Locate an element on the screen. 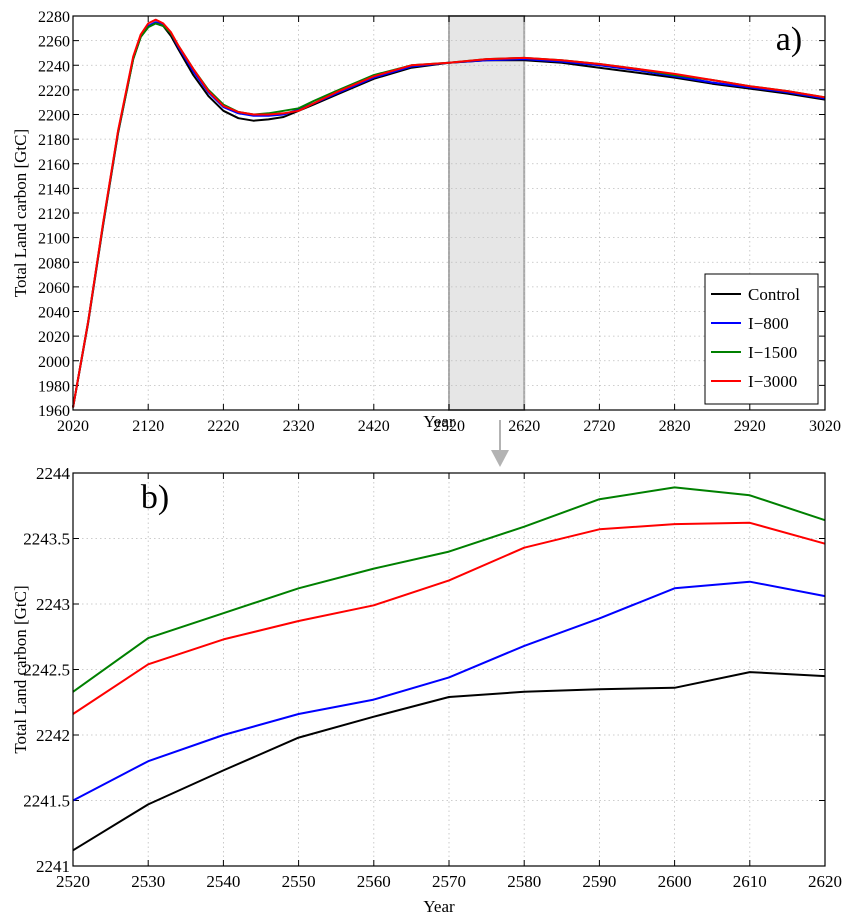  x-tick-label: 2610 is located at coordinates (750, 881).